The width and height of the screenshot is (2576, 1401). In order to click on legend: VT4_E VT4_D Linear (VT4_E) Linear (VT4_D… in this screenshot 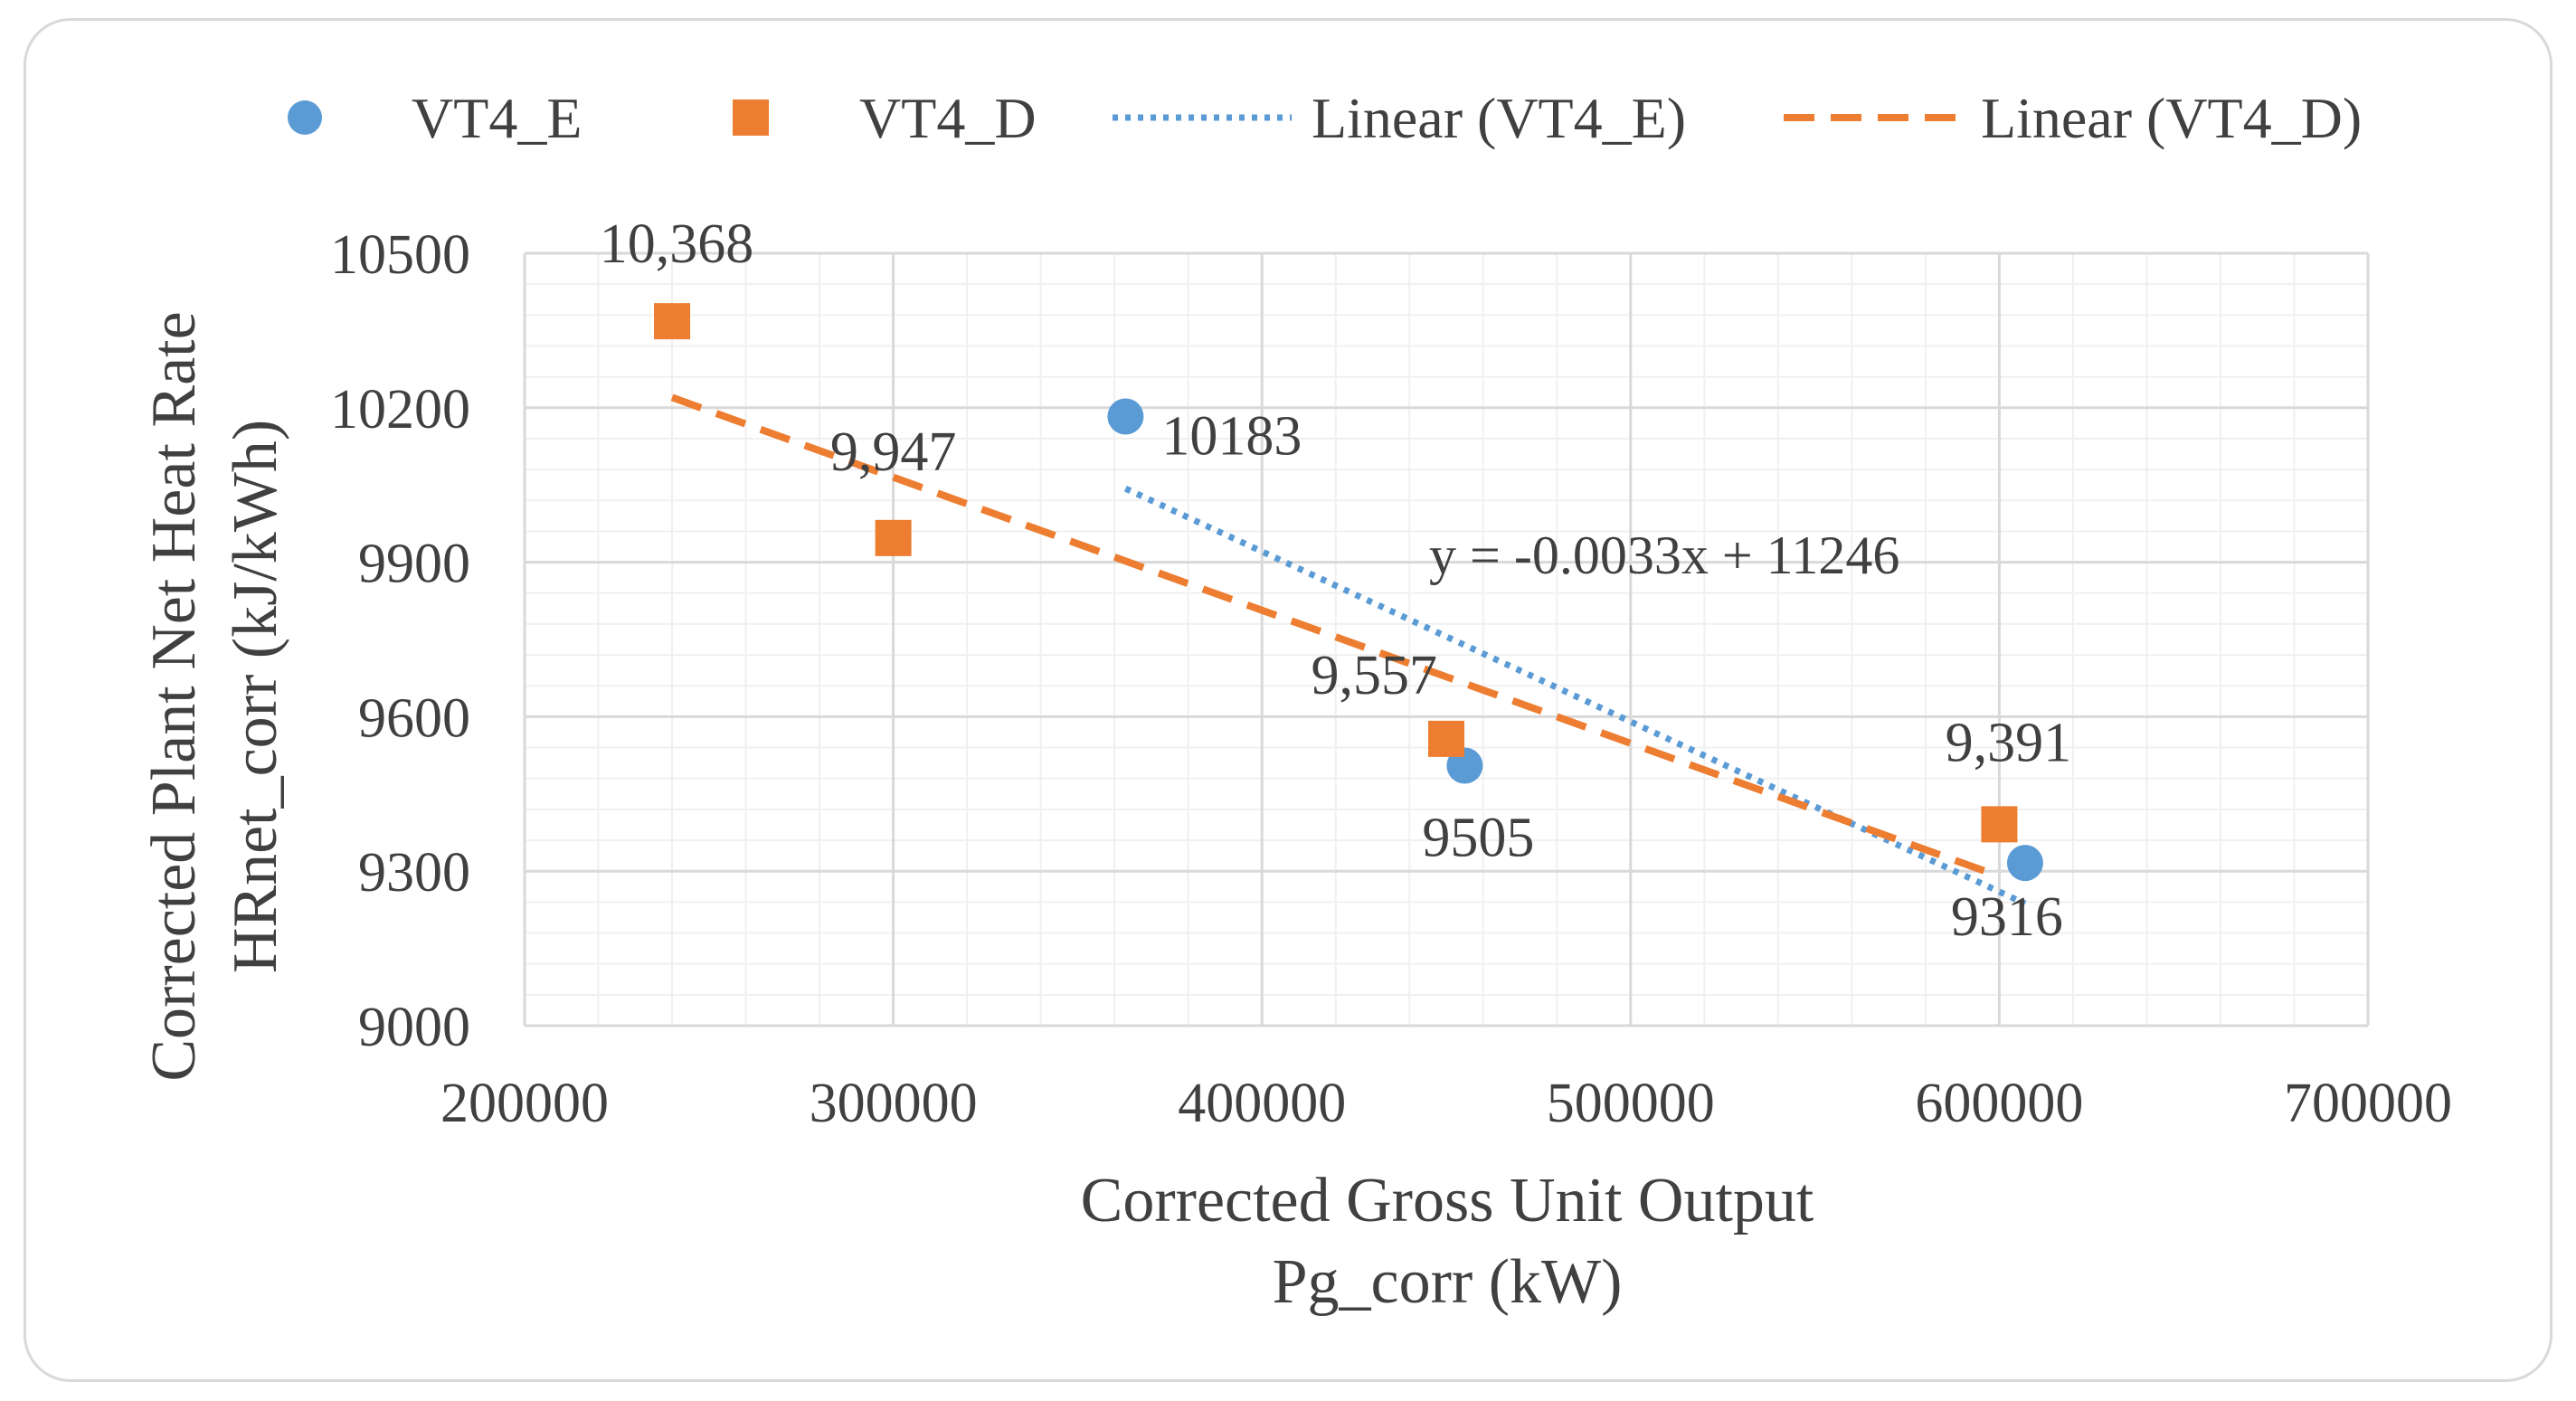, I will do `click(1325, 118)`.